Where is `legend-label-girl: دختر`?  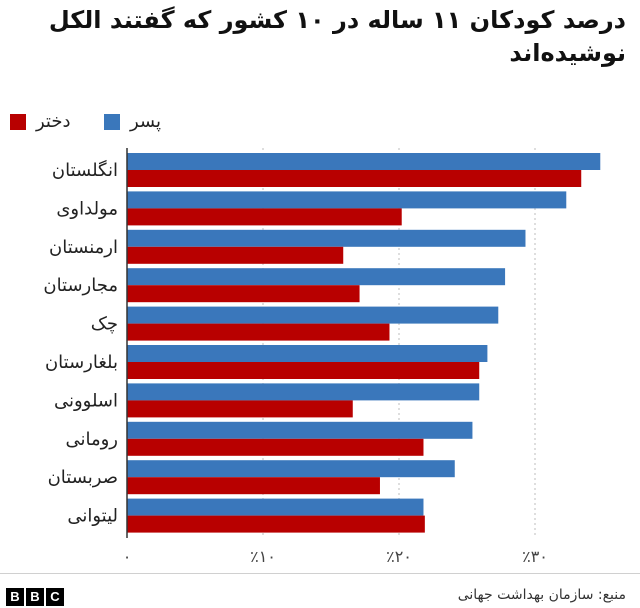 legend-label-girl: دختر is located at coordinates (53, 121).